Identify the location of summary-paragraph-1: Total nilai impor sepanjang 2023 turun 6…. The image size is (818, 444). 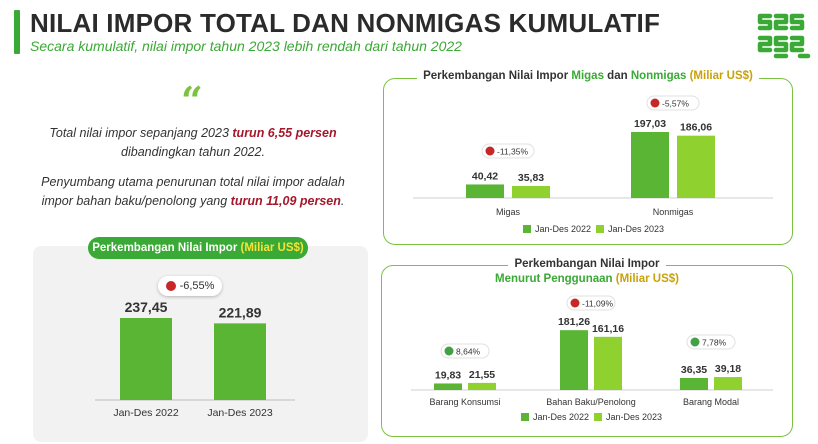
(193, 142).